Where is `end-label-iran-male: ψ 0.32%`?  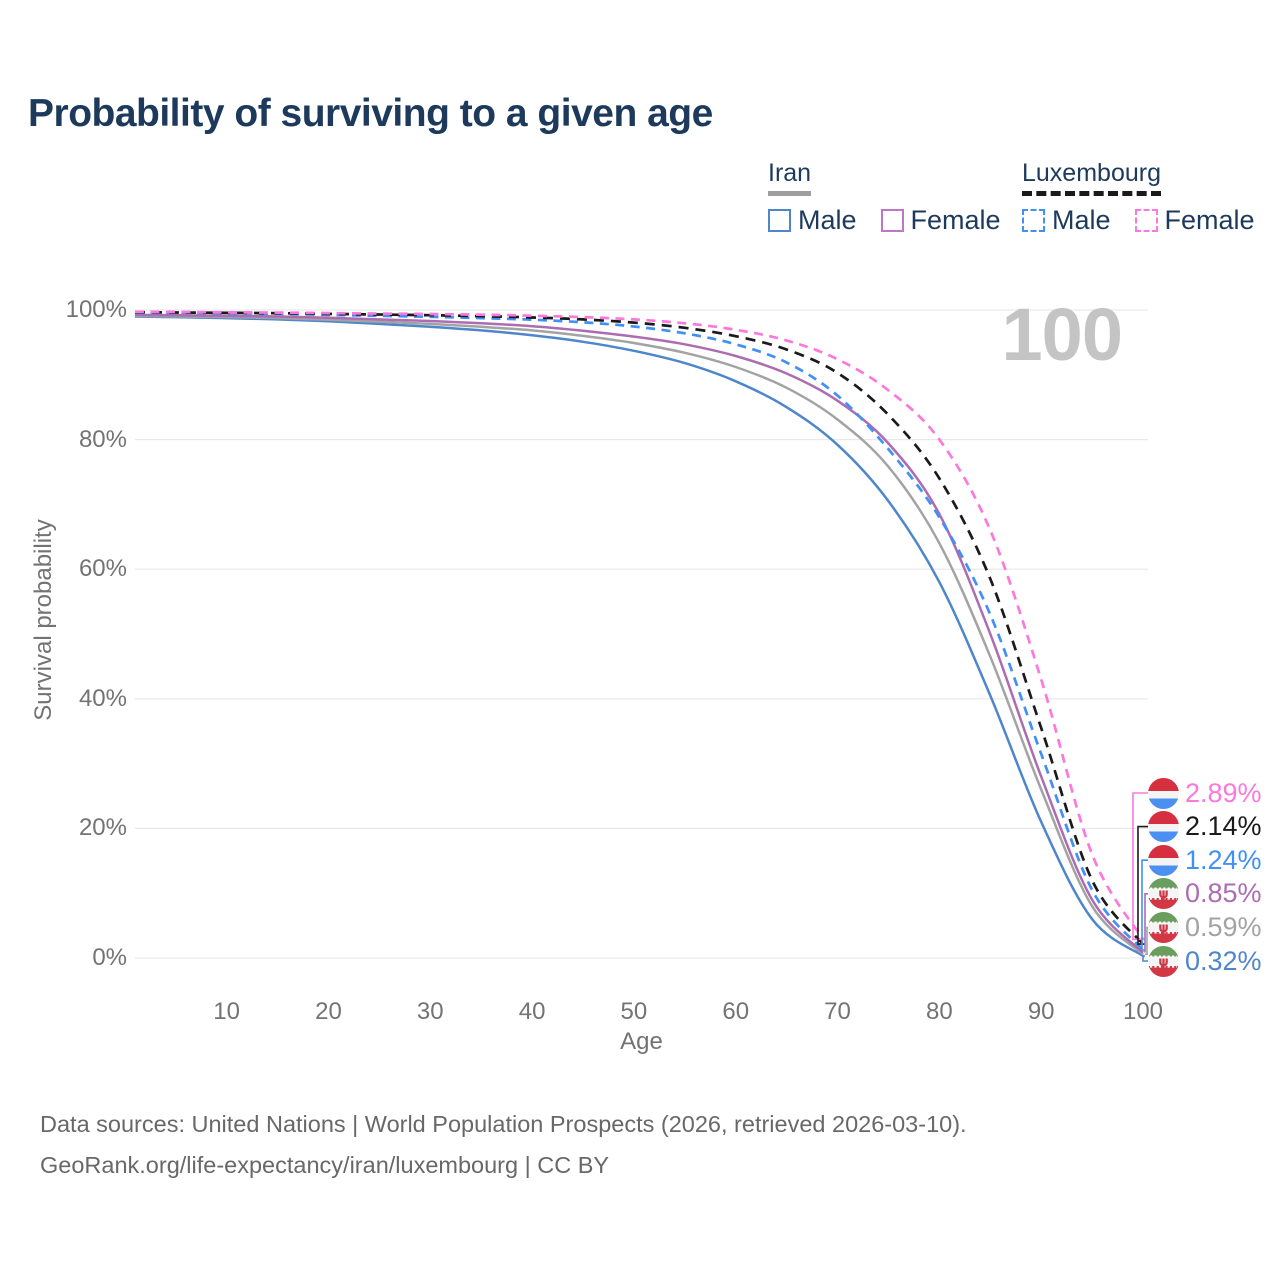 end-label-iran-male: ψ 0.32% is located at coordinates (1205, 961).